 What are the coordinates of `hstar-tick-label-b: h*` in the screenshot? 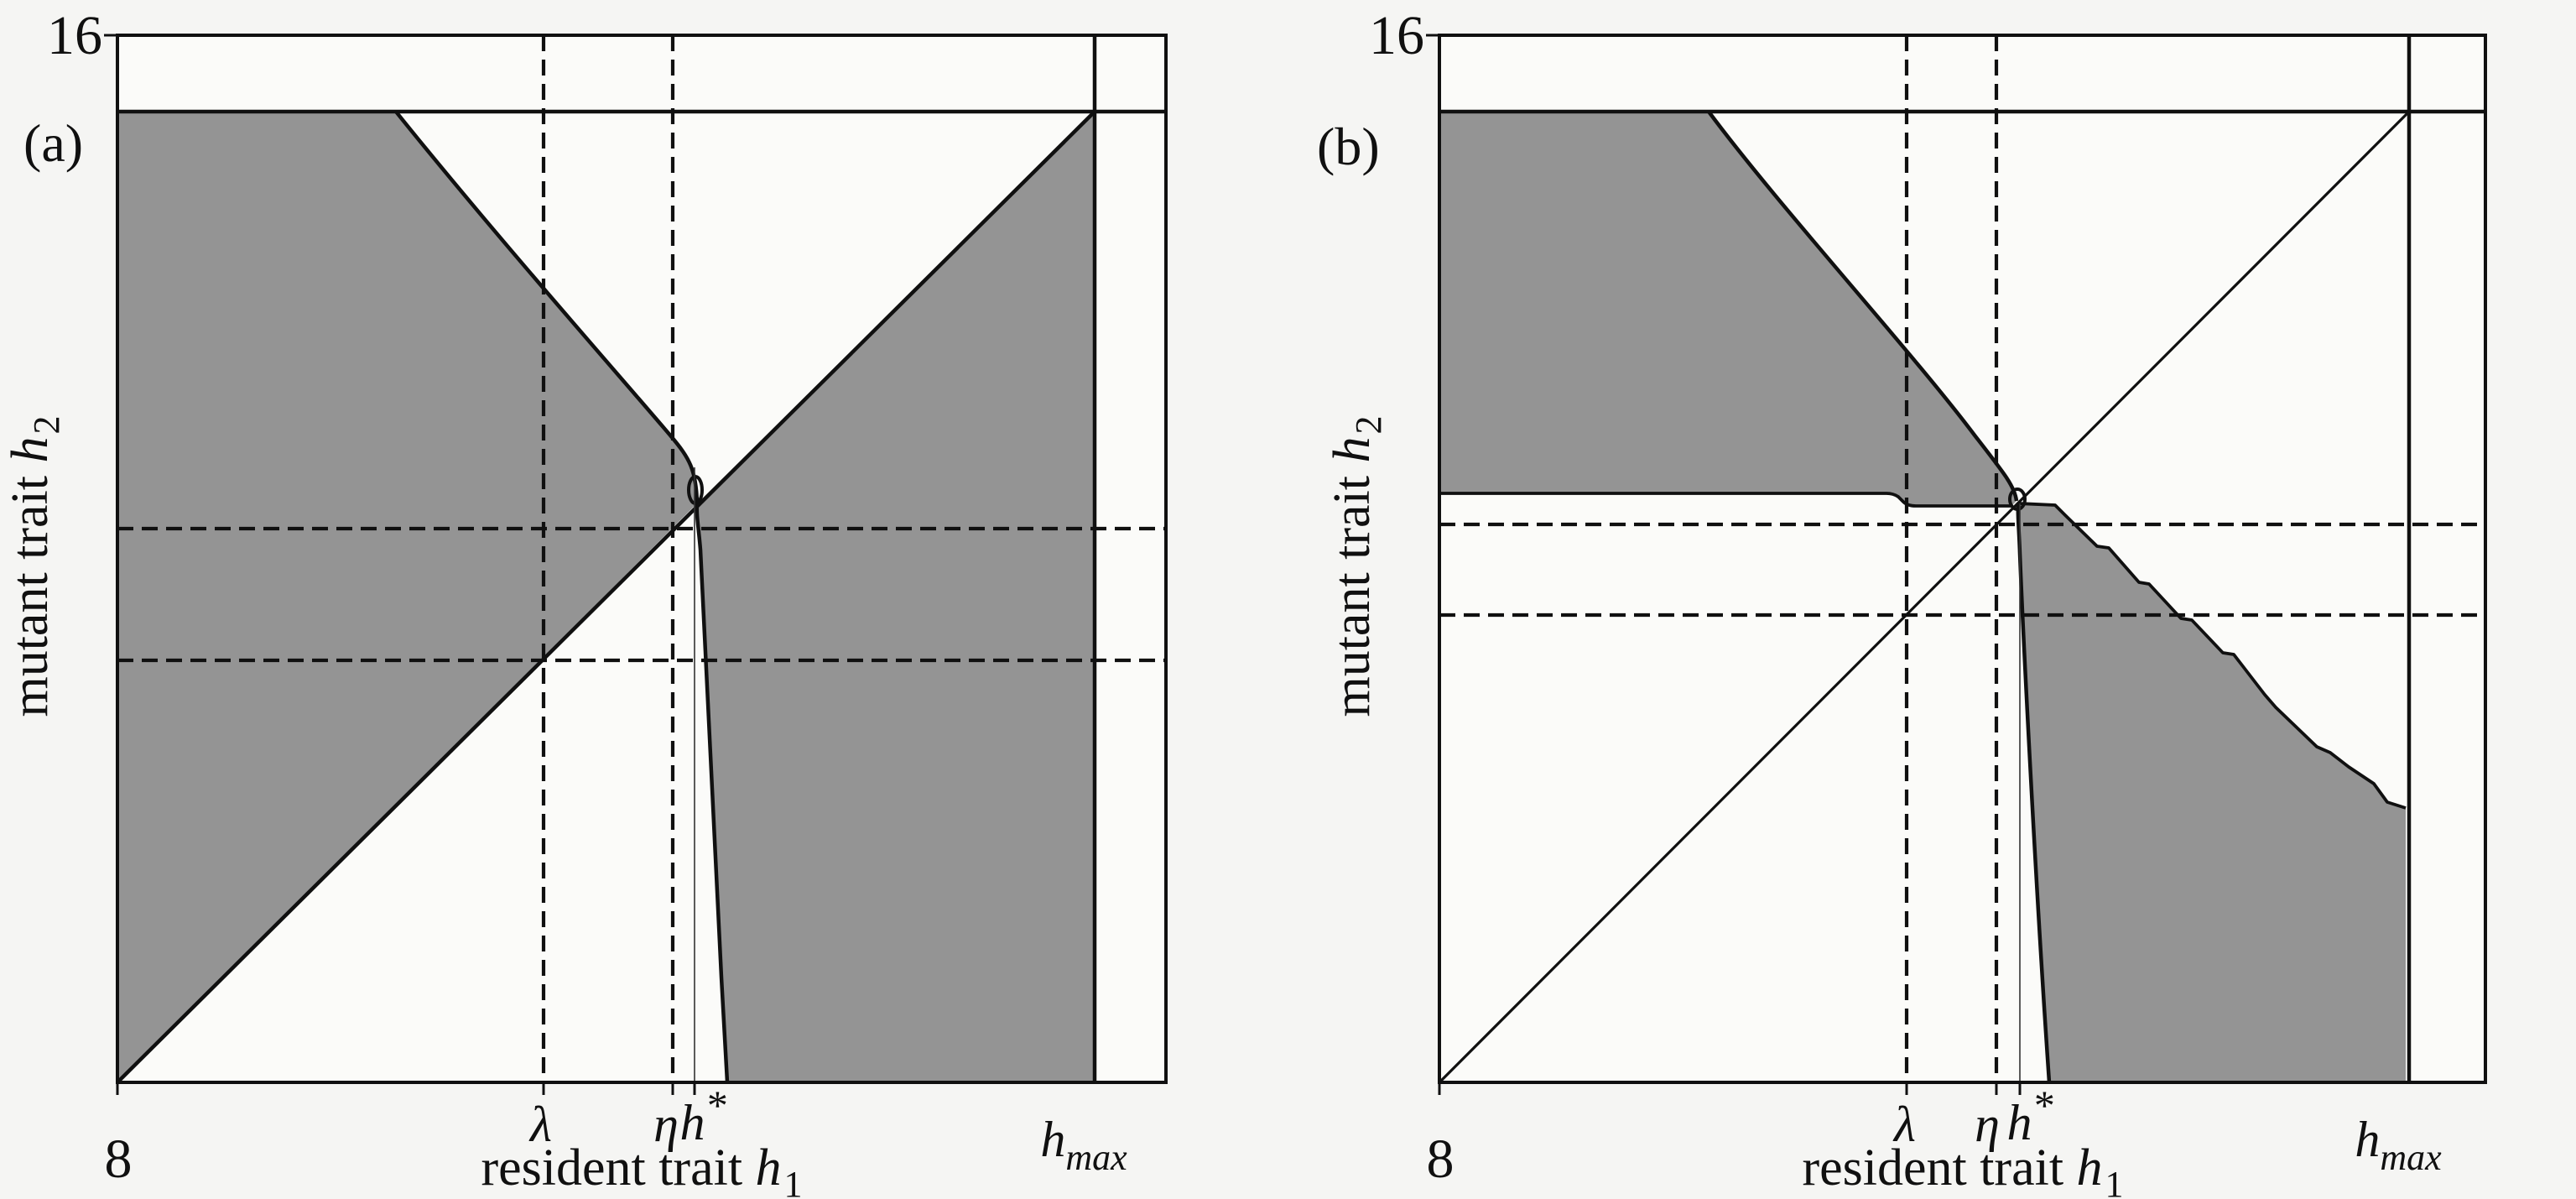 It's located at (2030, 1116).